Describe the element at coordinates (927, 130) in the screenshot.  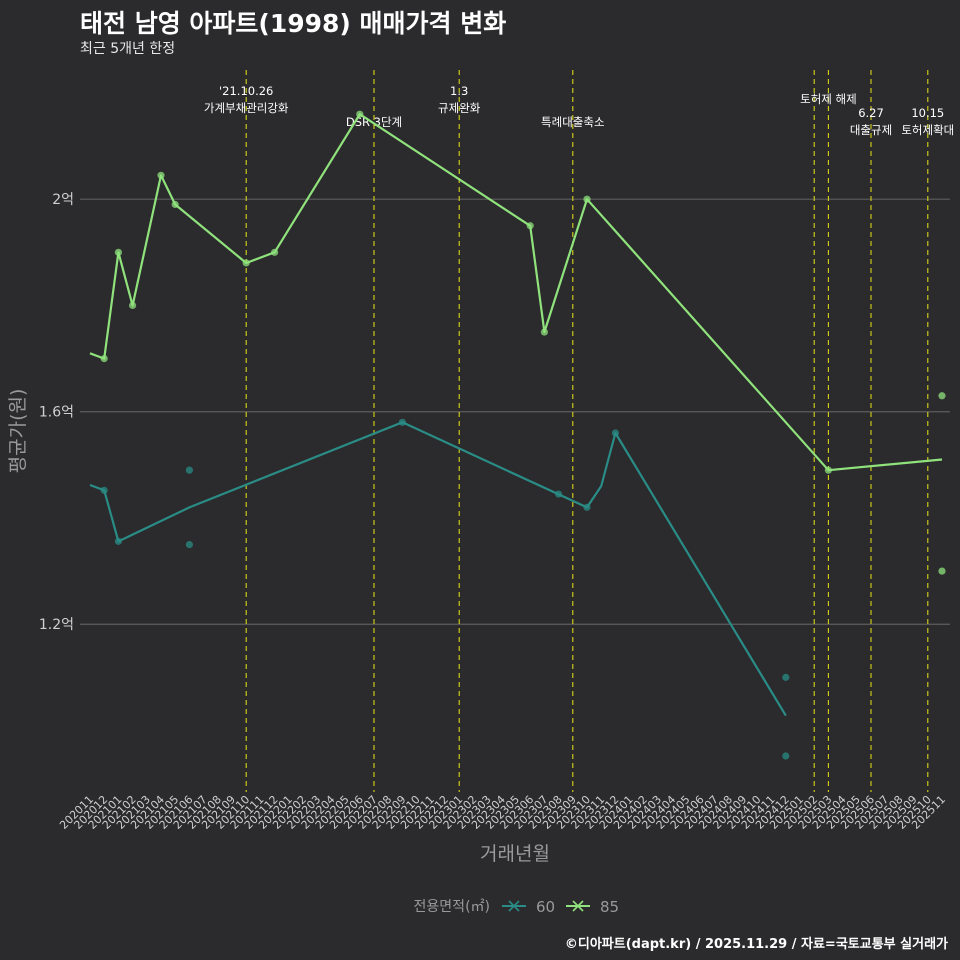
I see `event-label: 토허제확대` at that location.